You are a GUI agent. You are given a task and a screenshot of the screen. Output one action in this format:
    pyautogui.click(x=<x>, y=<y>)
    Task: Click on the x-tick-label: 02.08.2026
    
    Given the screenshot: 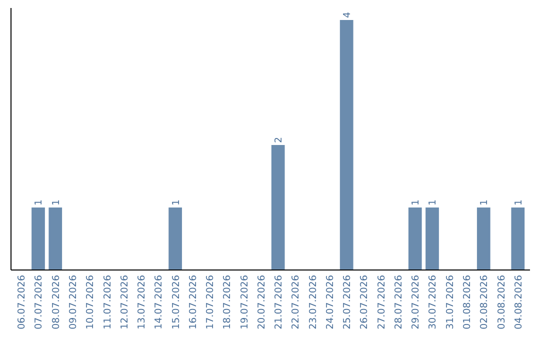 What is the action you would take?
    pyautogui.click(x=484, y=302)
    